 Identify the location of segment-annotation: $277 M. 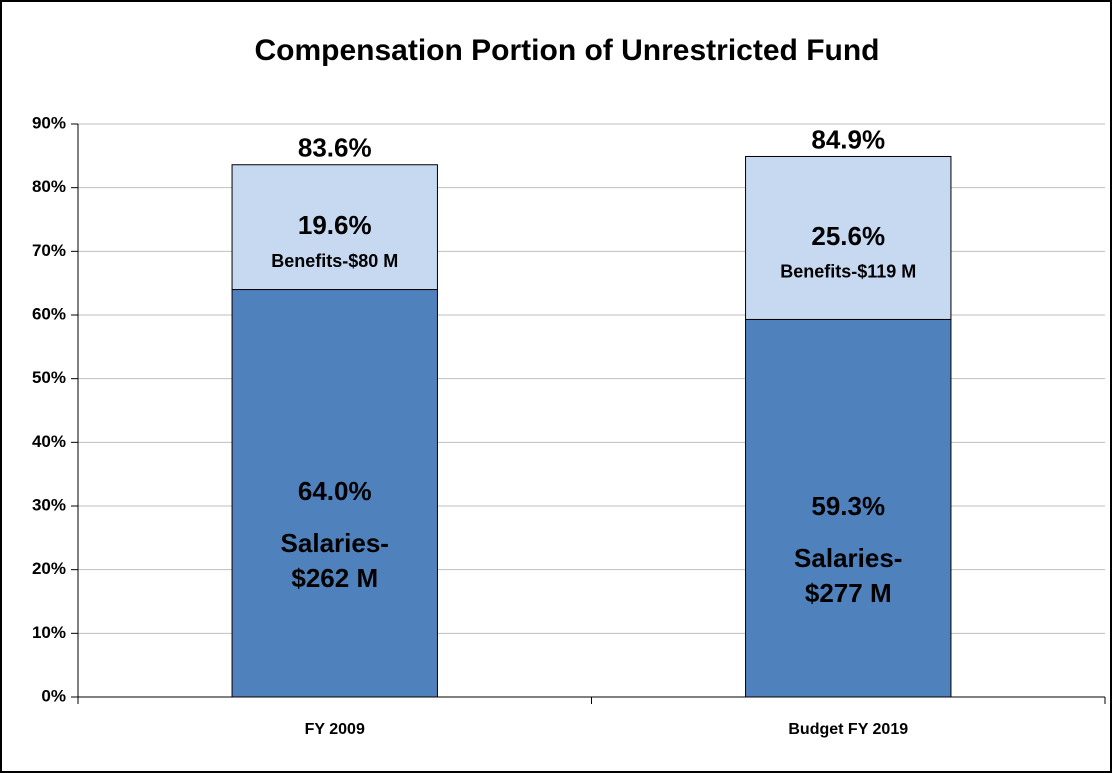
(848, 593).